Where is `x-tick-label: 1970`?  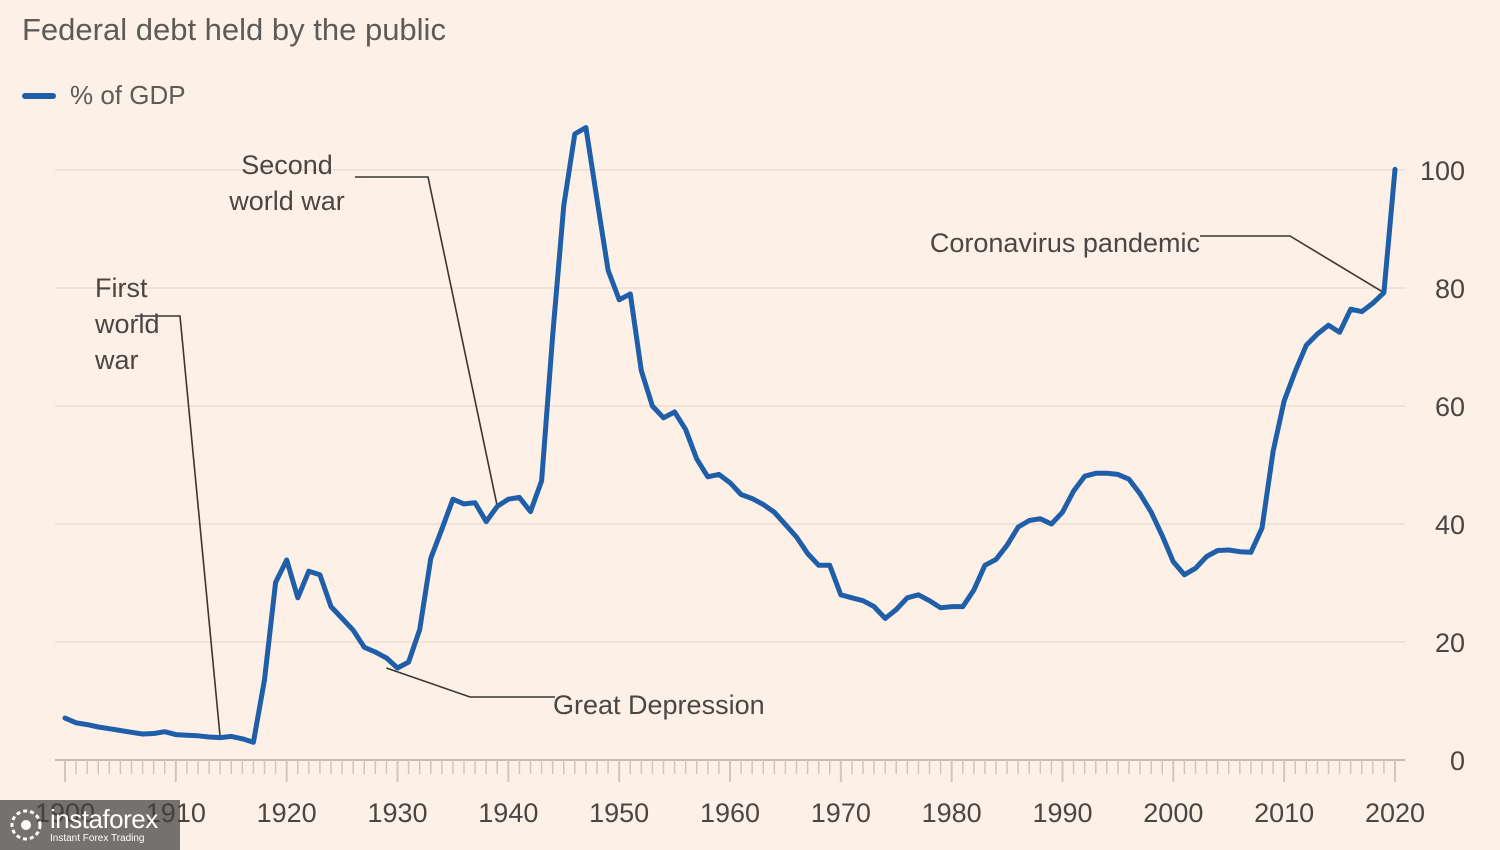
x-tick-label: 1970 is located at coordinates (841, 813).